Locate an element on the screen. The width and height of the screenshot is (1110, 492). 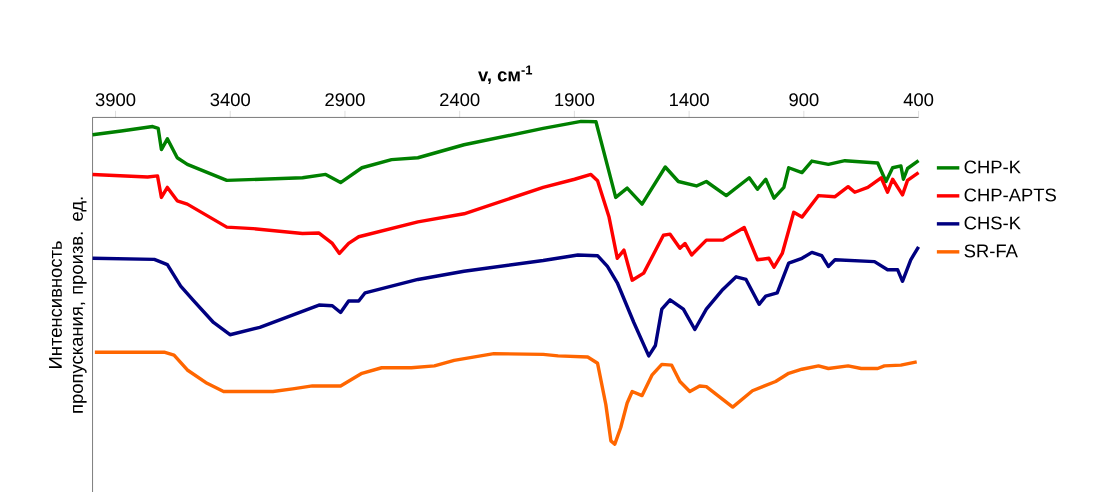
legend-label: CHP-K is located at coordinates (992, 167).